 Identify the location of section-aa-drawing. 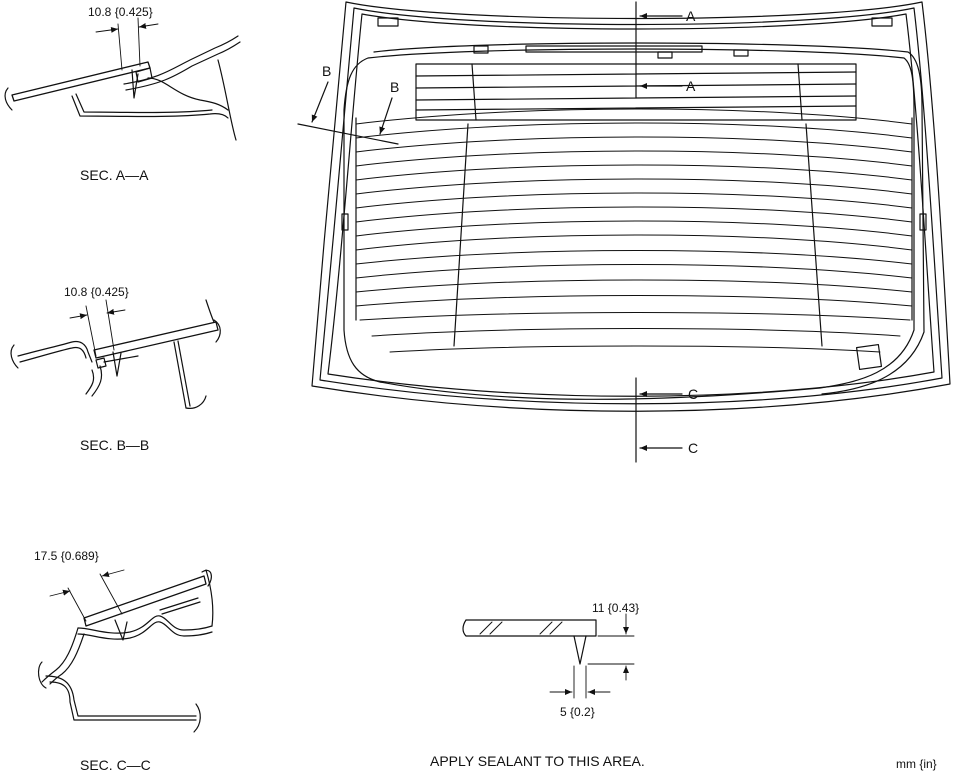
(122, 79).